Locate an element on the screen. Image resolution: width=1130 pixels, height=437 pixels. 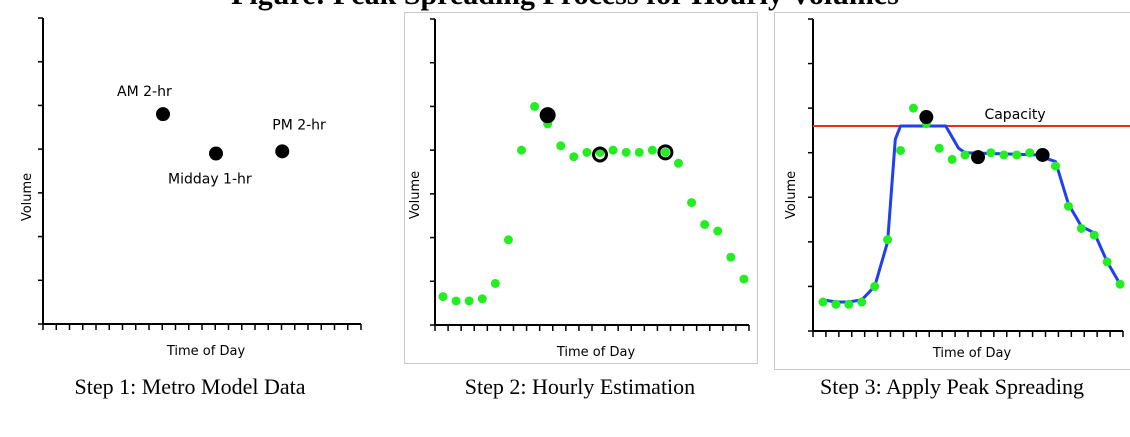
point-label: Midday 1-hr is located at coordinates (210, 180).